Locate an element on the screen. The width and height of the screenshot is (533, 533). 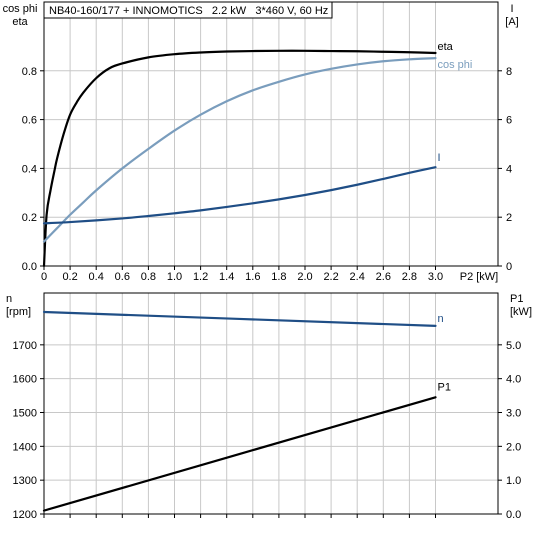
top-x-tick-label: 1.8 is located at coordinates (278, 277).